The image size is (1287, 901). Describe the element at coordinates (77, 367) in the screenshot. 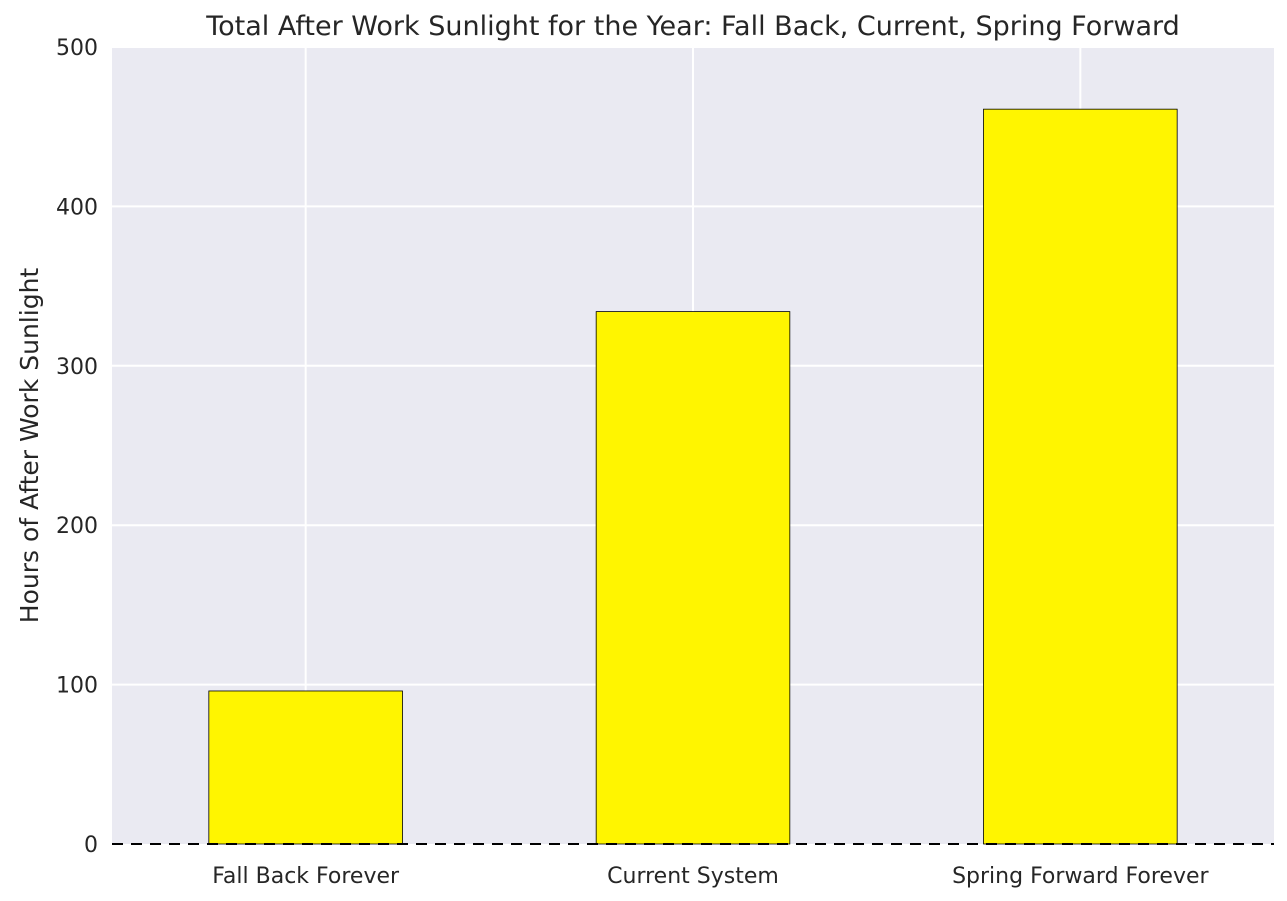

I see `y-tick-label: 300` at that location.